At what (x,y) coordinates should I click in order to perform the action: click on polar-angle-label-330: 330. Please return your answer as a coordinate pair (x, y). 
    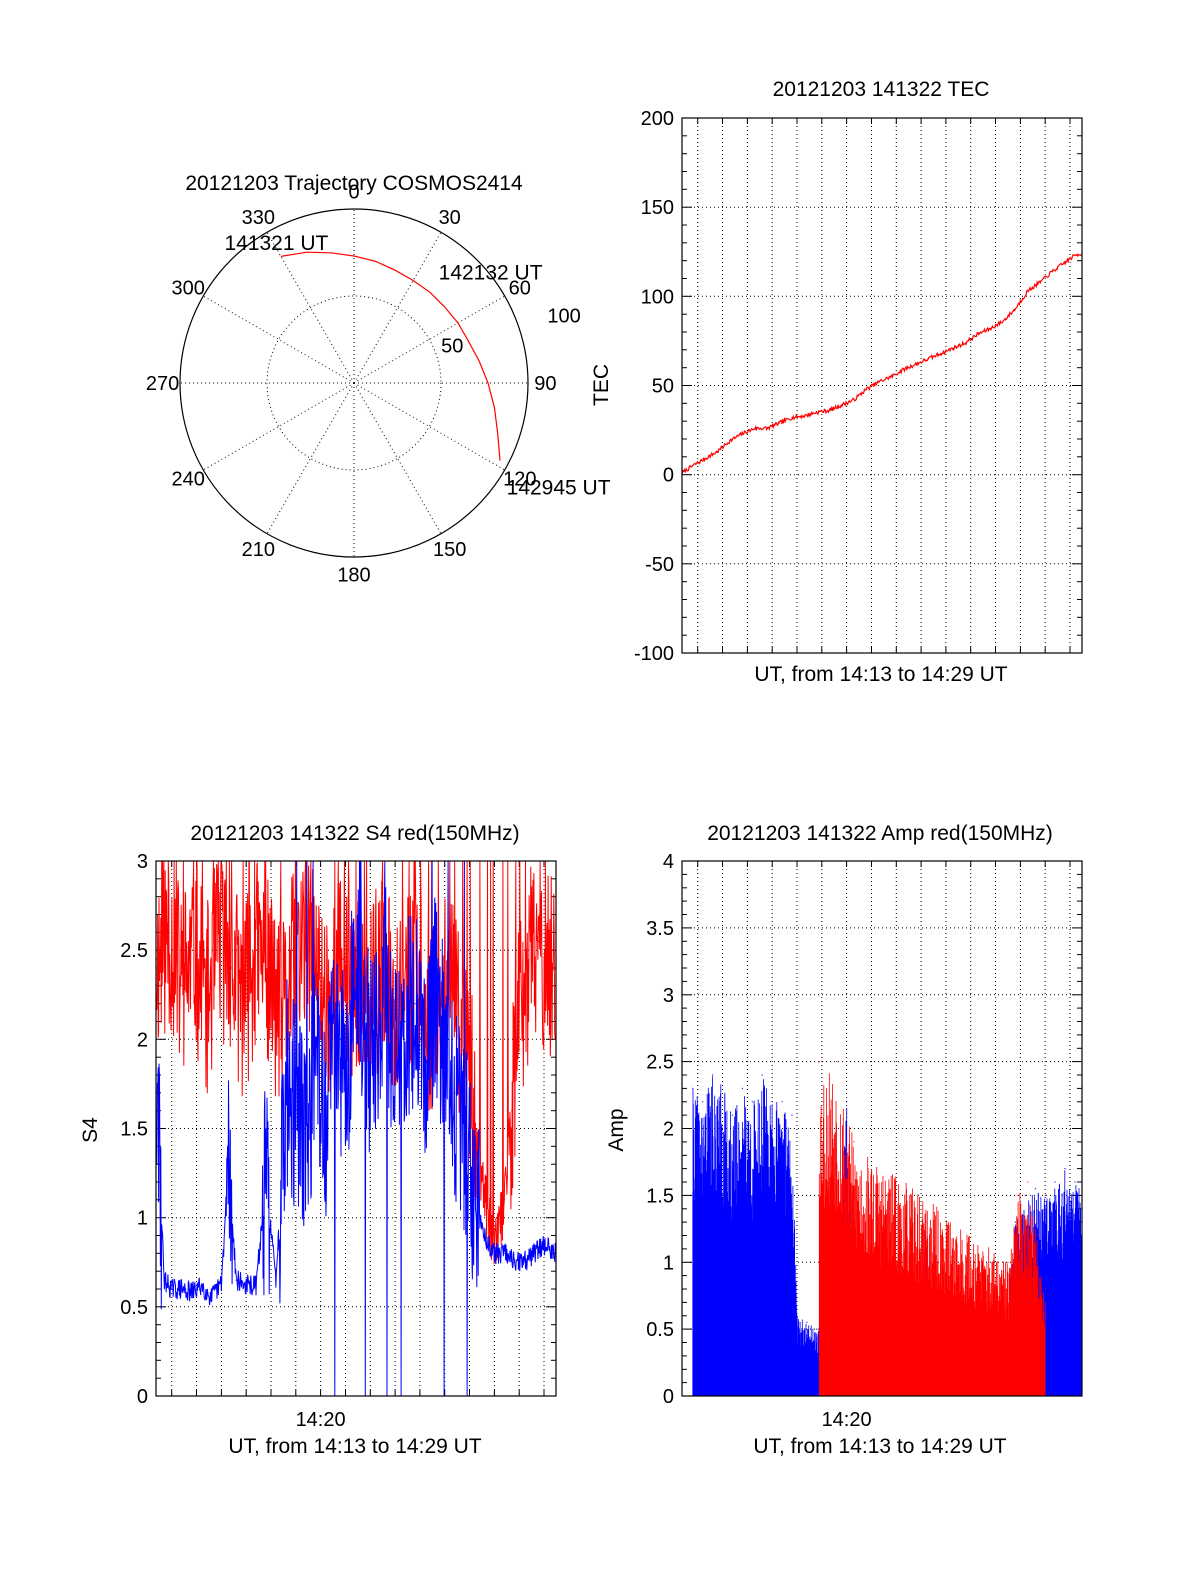
    Looking at the image, I should click on (258, 218).